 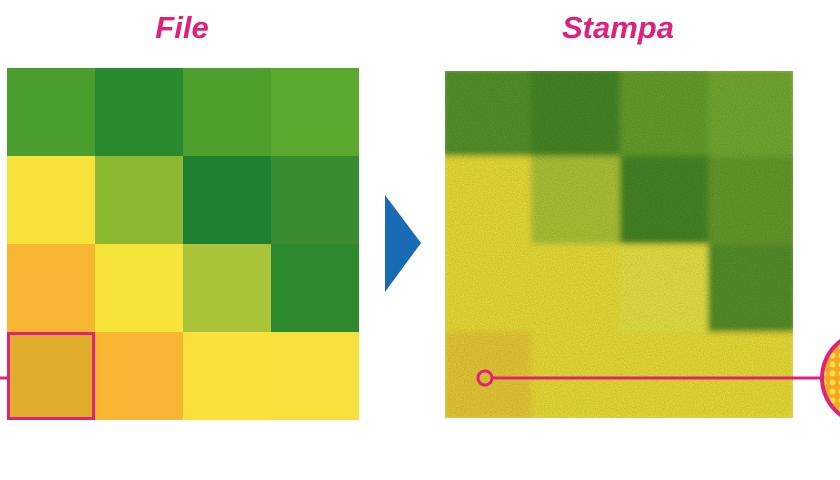 What do you see at coordinates (485, 378) in the screenshot?
I see `zoom-point` at bounding box center [485, 378].